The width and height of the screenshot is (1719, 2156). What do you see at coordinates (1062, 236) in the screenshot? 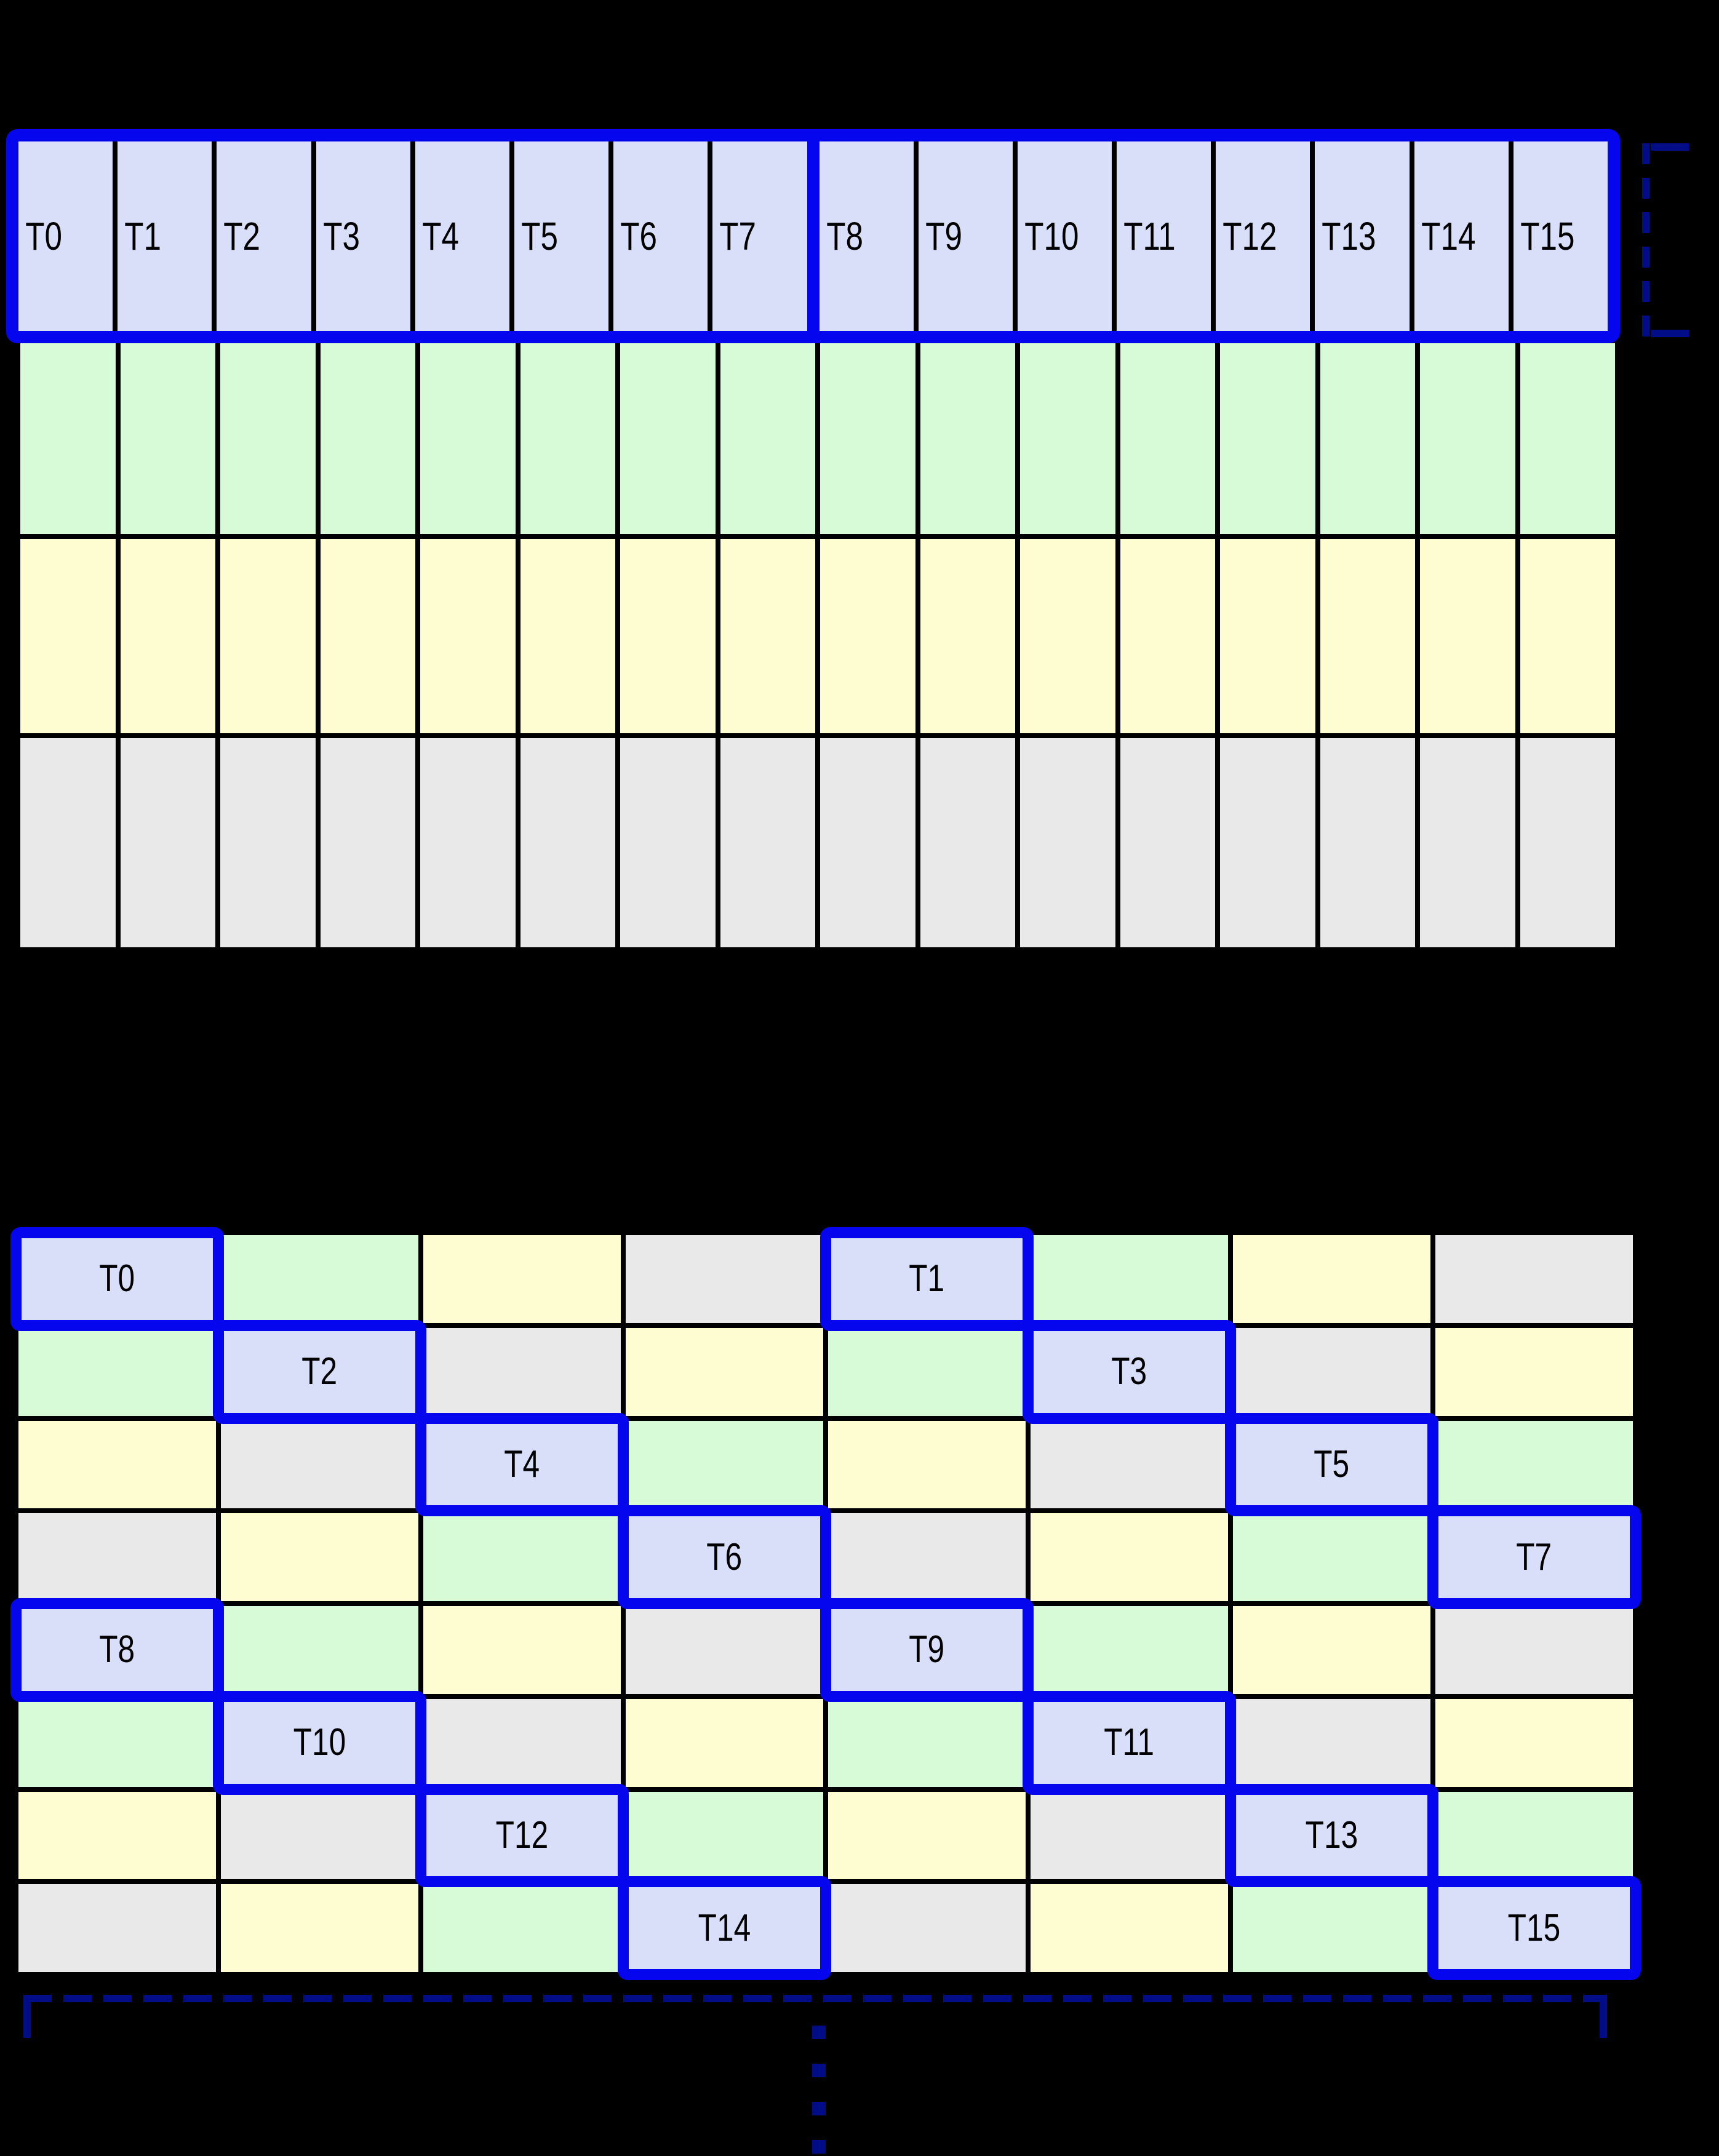
I see `grid1-thread-cell-T10: T10` at bounding box center [1062, 236].